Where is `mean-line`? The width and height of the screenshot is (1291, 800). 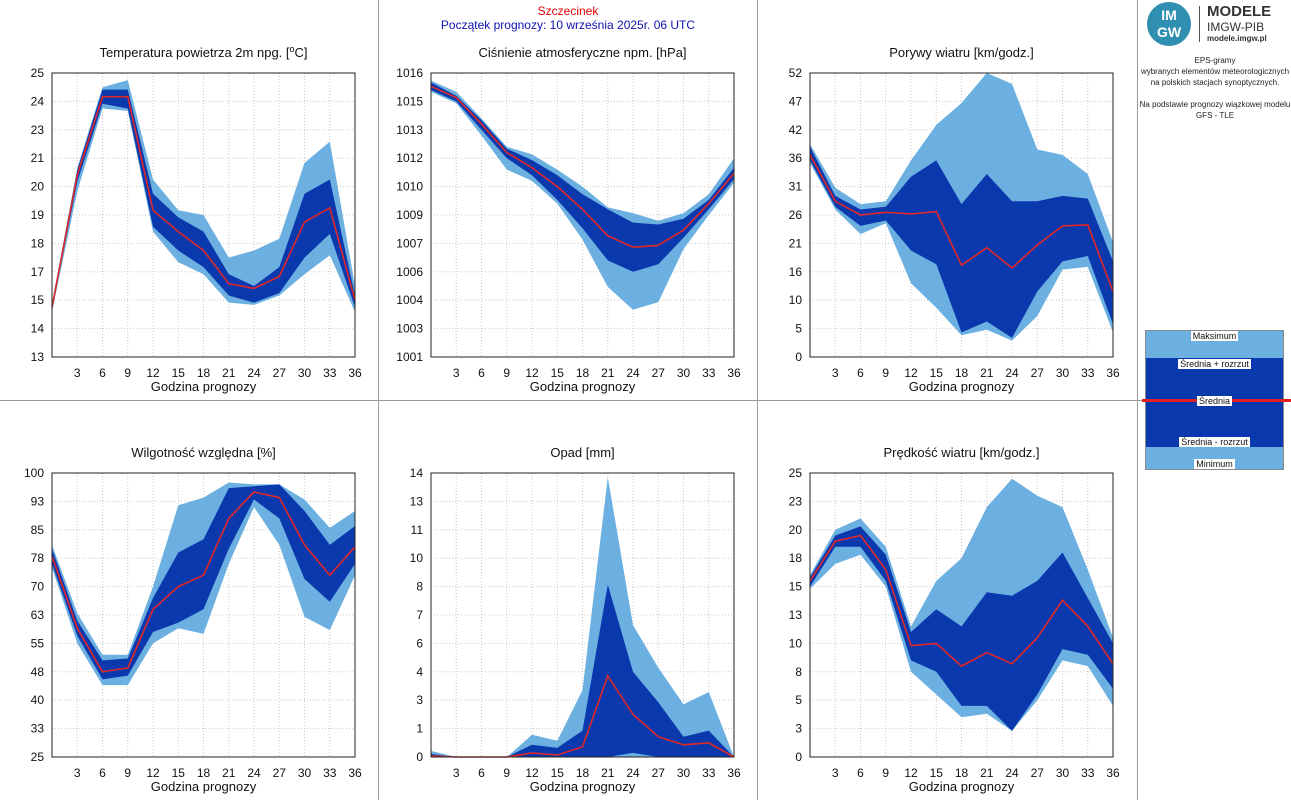
mean-line is located at coordinates (203, 582).